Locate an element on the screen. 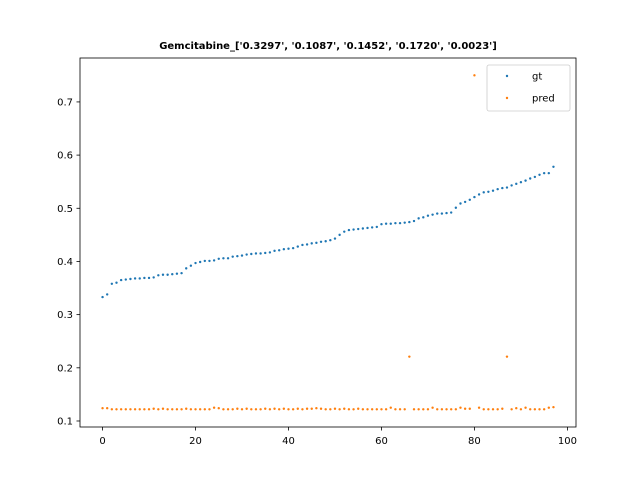 The height and width of the screenshot is (480, 640). y-tick-label: 0.1 is located at coordinates (65, 422).